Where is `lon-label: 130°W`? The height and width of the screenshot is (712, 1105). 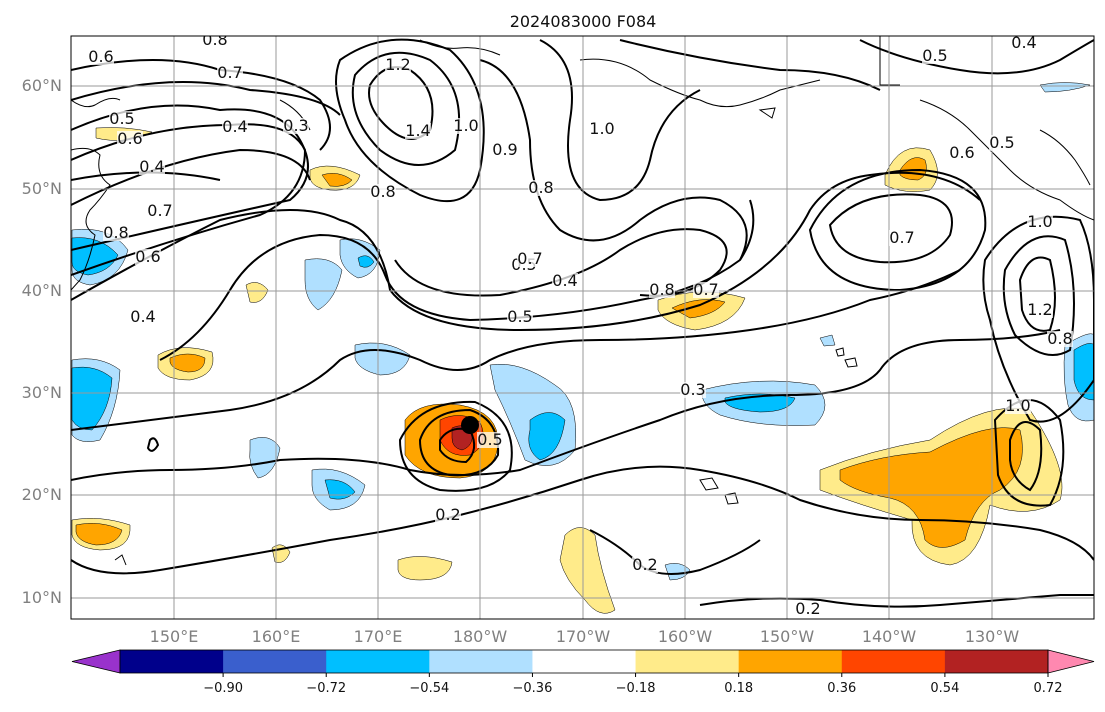
lon-label: 130°W is located at coordinates (992, 636).